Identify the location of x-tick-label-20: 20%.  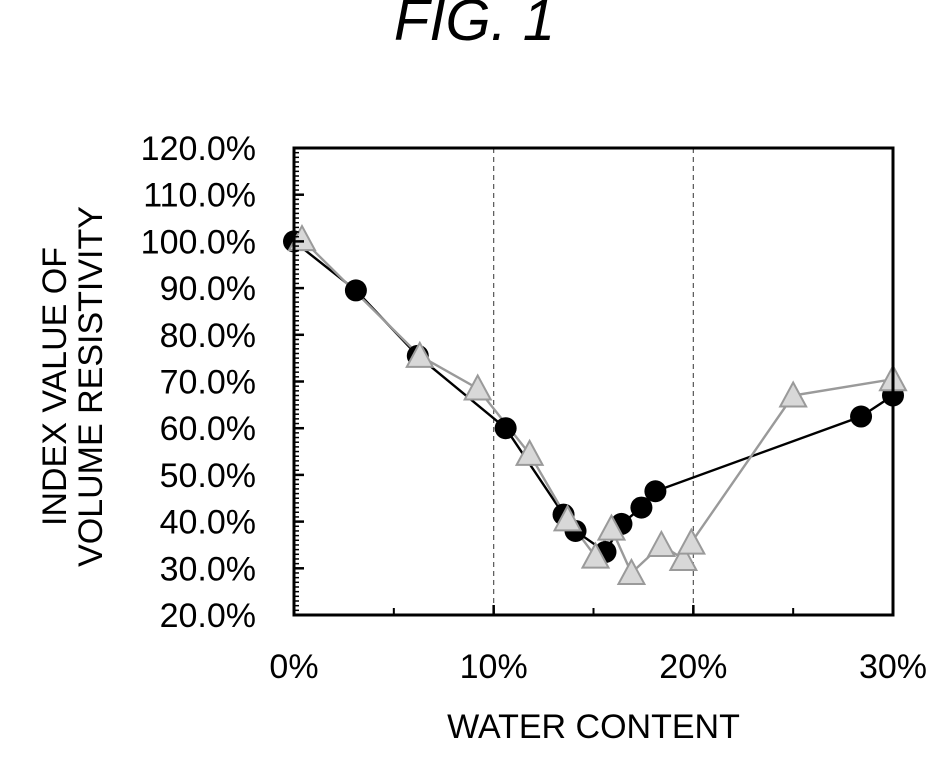
(693, 667).